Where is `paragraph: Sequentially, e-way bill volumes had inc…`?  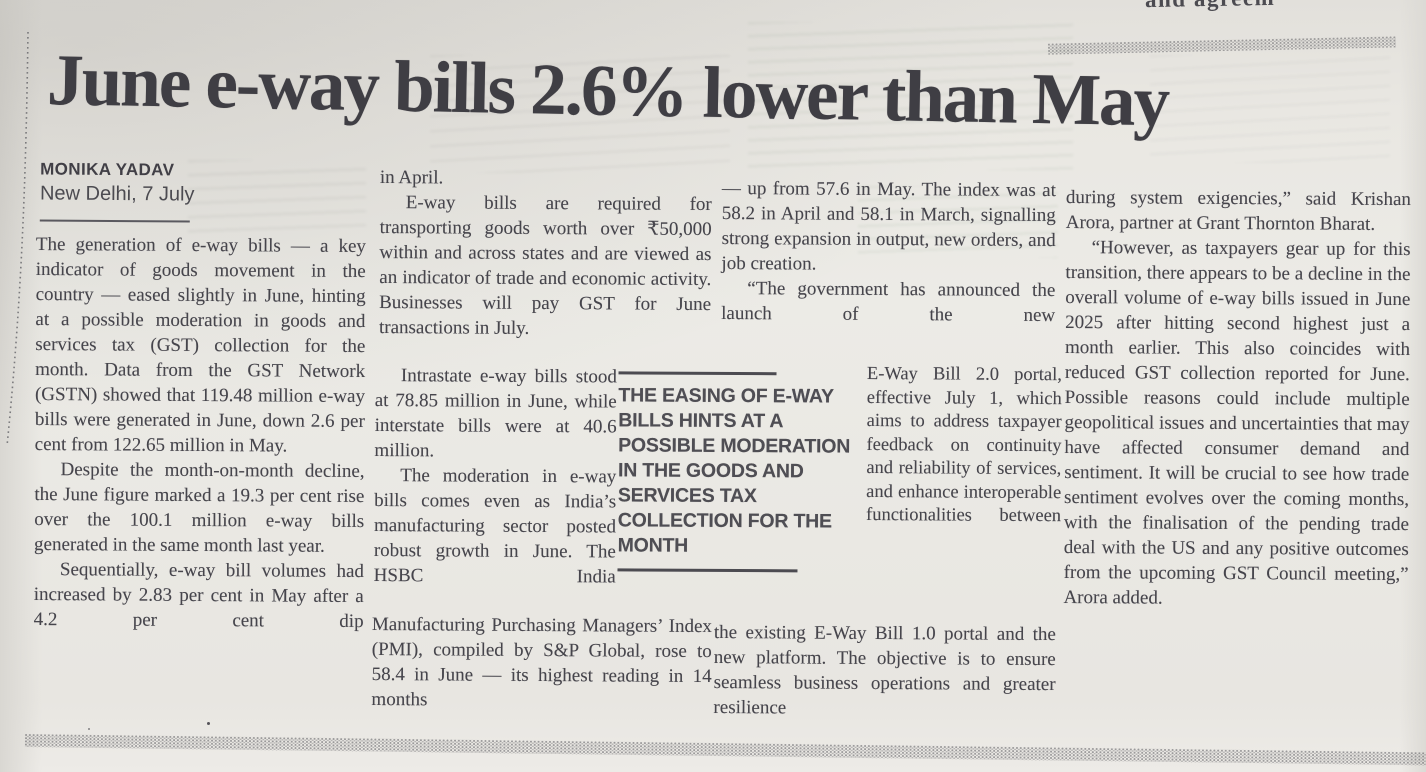
paragraph: Sequentially, e-way bill volumes had inc… is located at coordinates (198, 596).